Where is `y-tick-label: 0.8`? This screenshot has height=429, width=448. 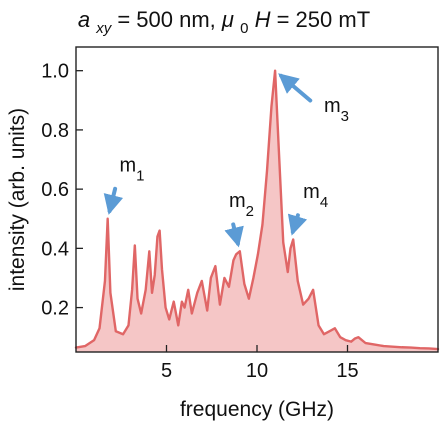 y-tick-label: 0.8 is located at coordinates (55, 131).